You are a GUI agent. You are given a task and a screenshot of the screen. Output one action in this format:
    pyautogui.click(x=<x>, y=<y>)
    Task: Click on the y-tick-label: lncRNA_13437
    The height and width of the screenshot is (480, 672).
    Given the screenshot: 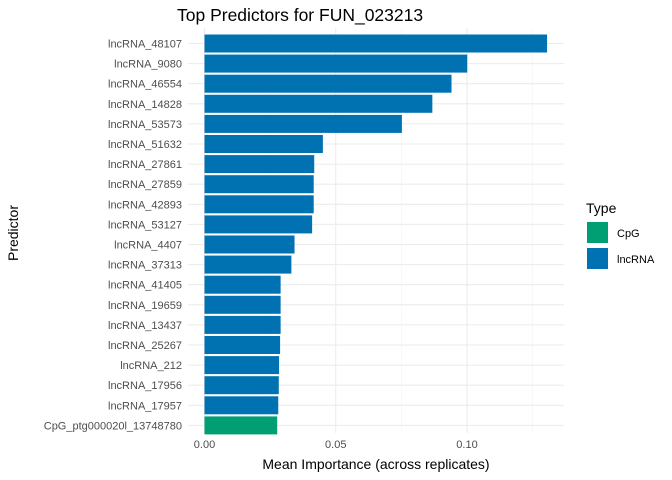 What is the action you would take?
    pyautogui.click(x=145, y=326)
    